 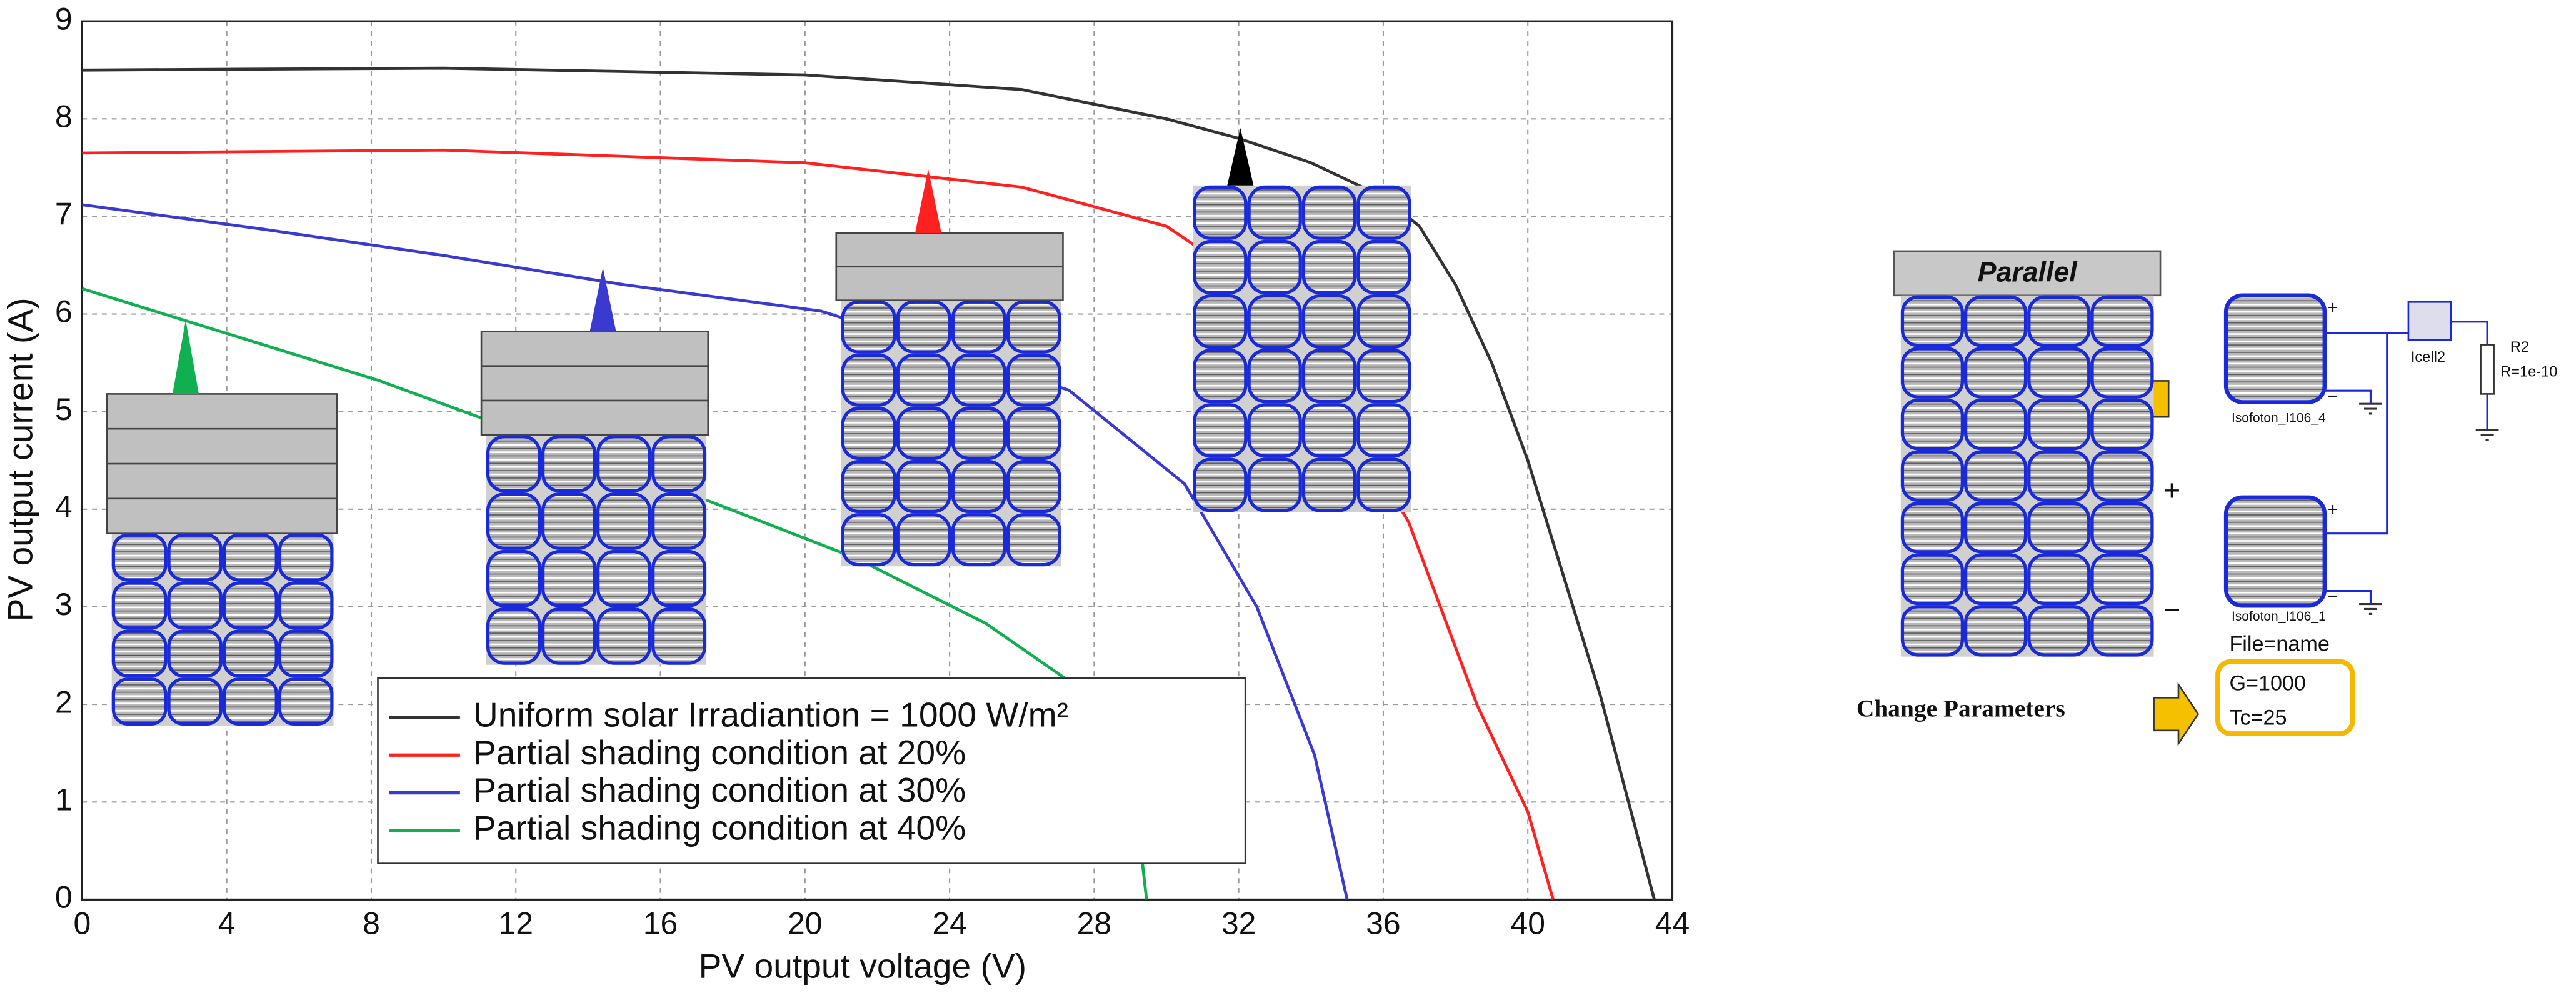 I want to click on shade-block, so click(x=594, y=384).